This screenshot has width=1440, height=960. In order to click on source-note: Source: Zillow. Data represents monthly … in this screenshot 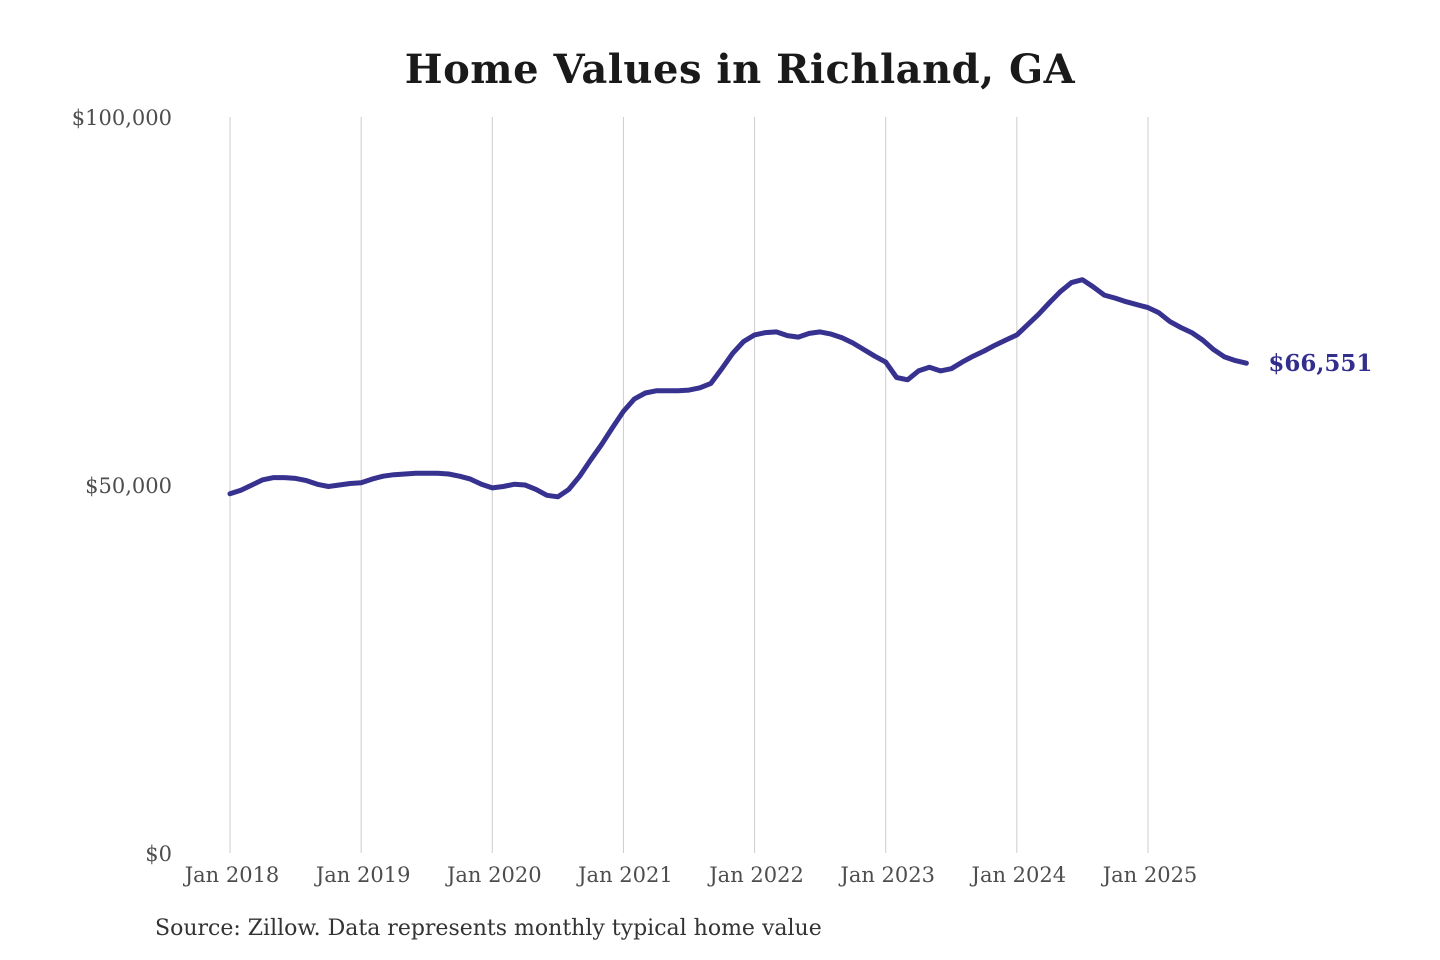, I will do `click(488, 928)`.